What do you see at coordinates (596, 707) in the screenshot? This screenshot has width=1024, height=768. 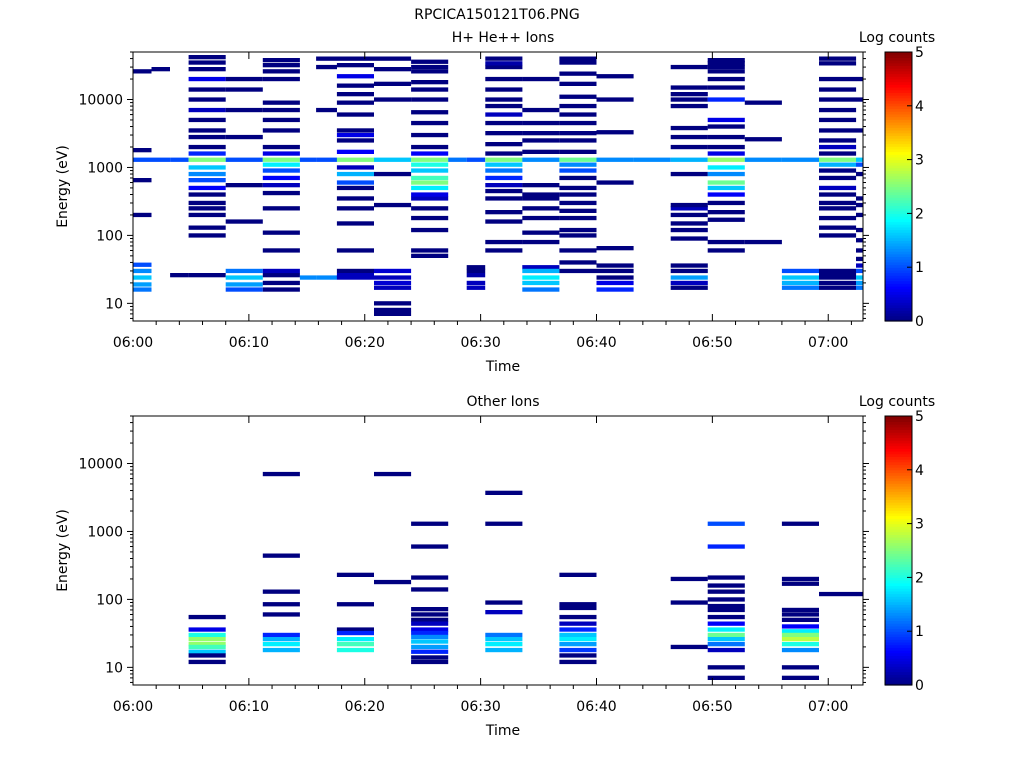 I see `x-tick-label: 06:40` at bounding box center [596, 707].